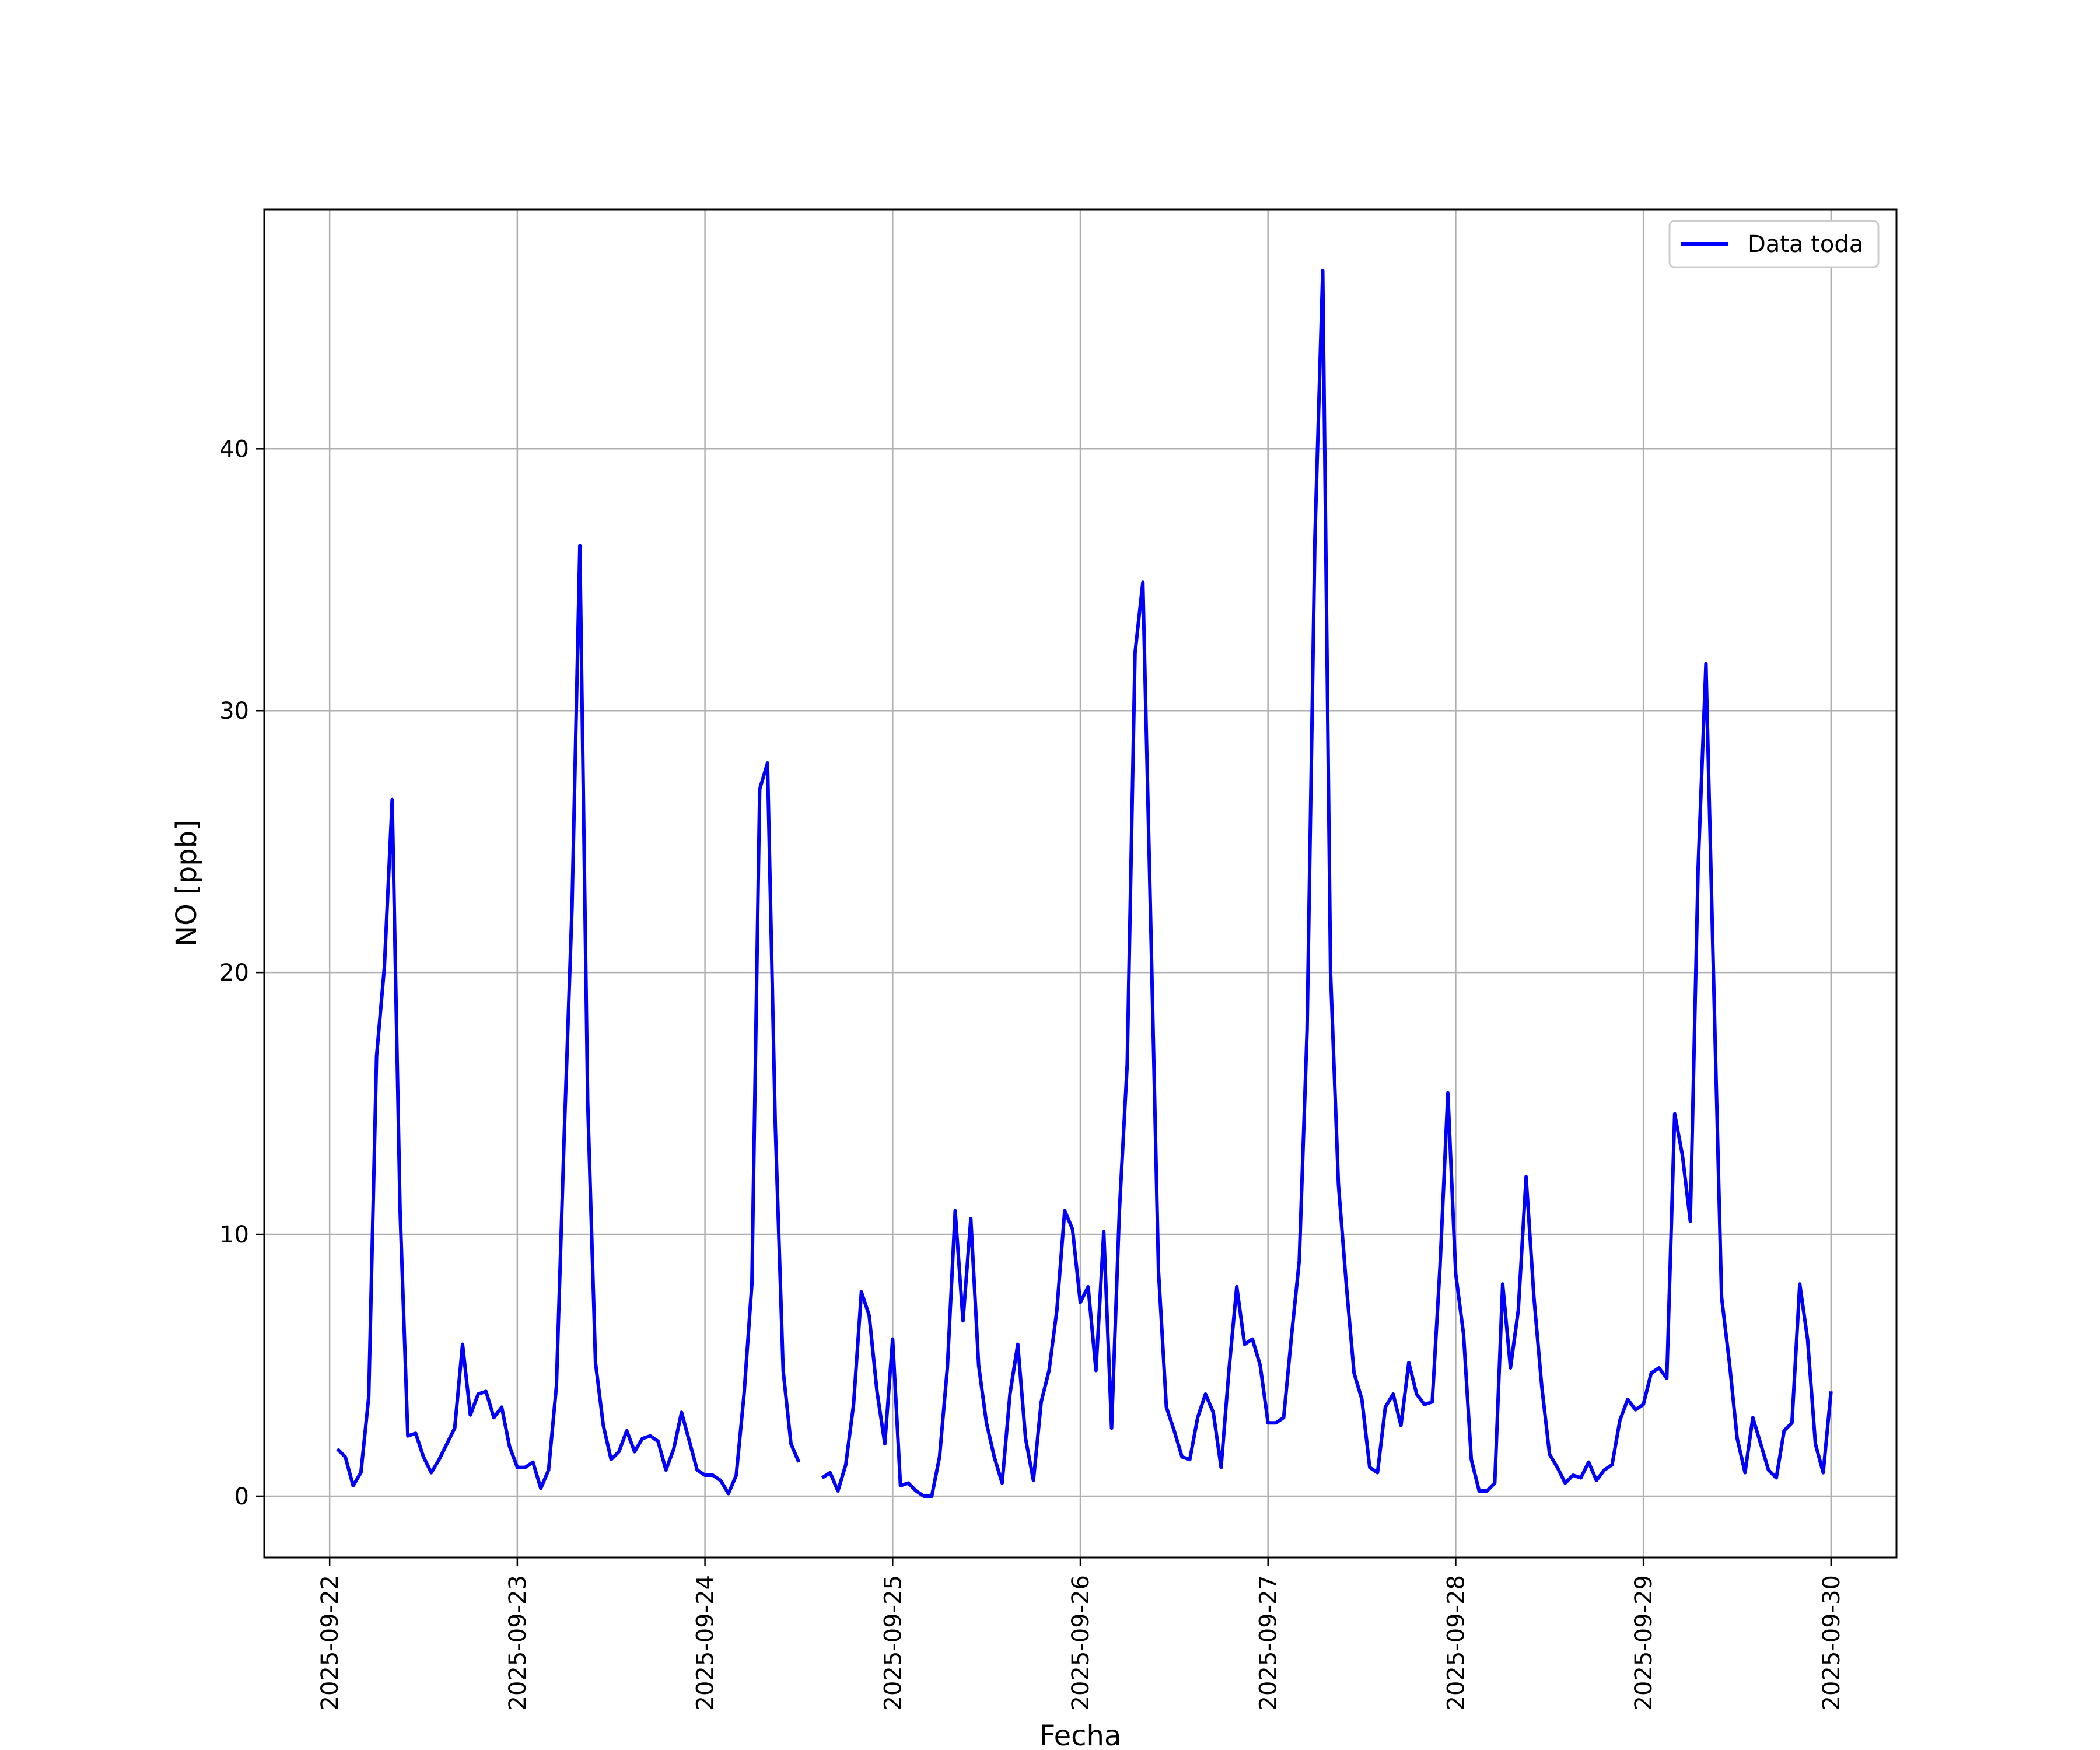 The image size is (2100, 1750). What do you see at coordinates (1081, 1643) in the screenshot?
I see `x-tick-label: 2025-09-26` at bounding box center [1081, 1643].